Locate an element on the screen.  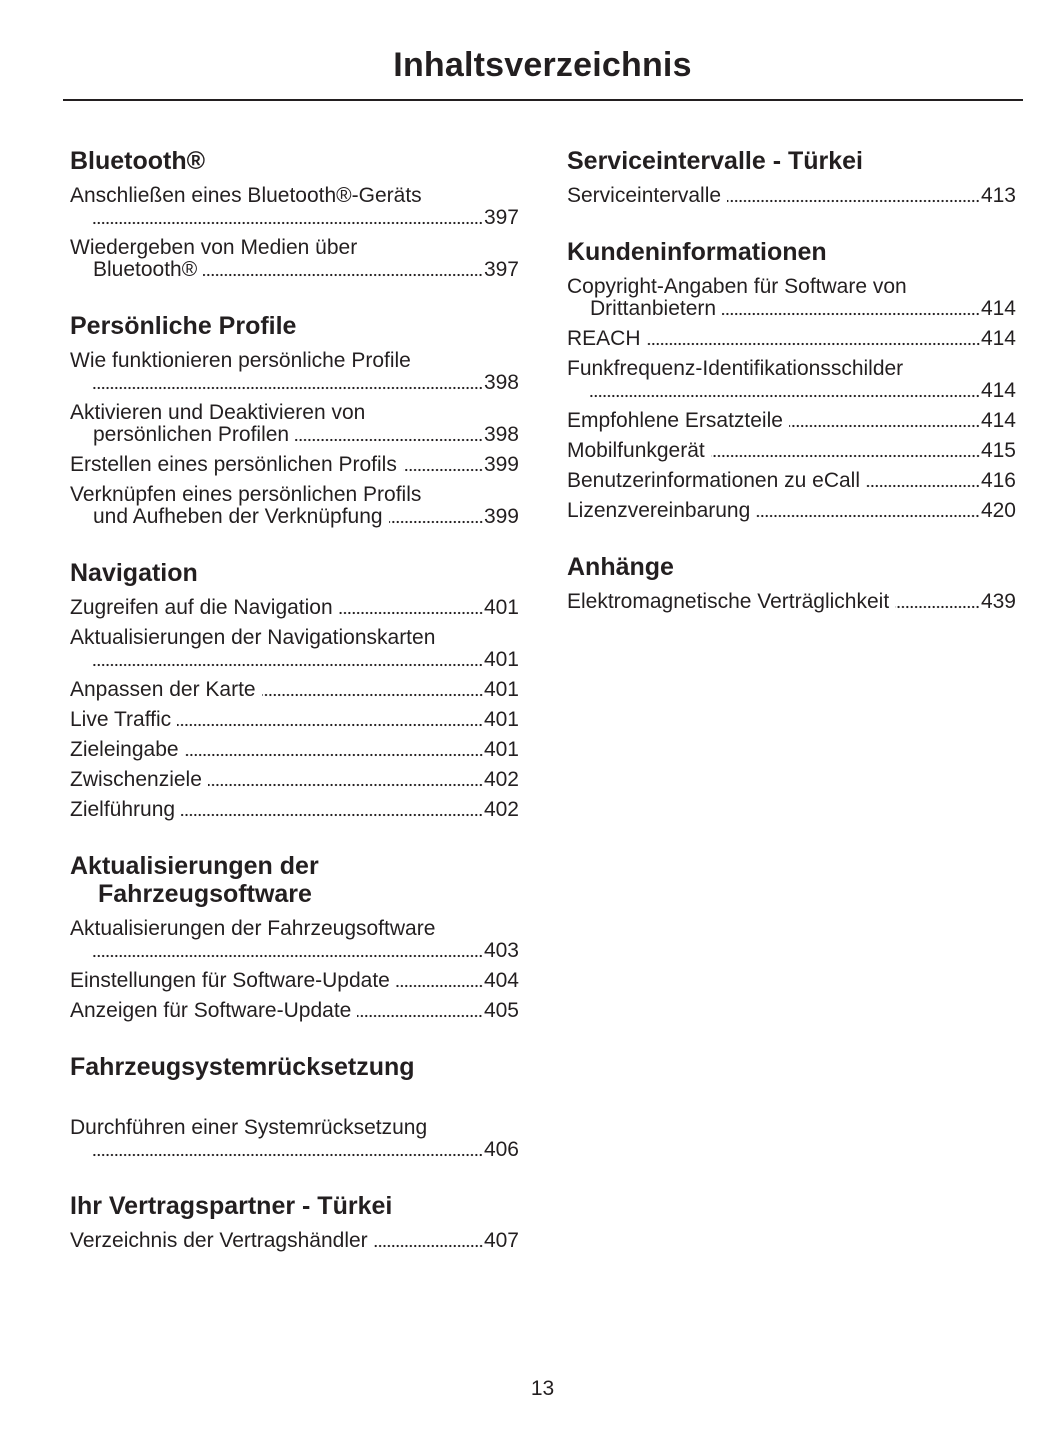
toc-entry-line: Erstellen eines persönlichen Profils 399 is located at coordinates (294, 465).